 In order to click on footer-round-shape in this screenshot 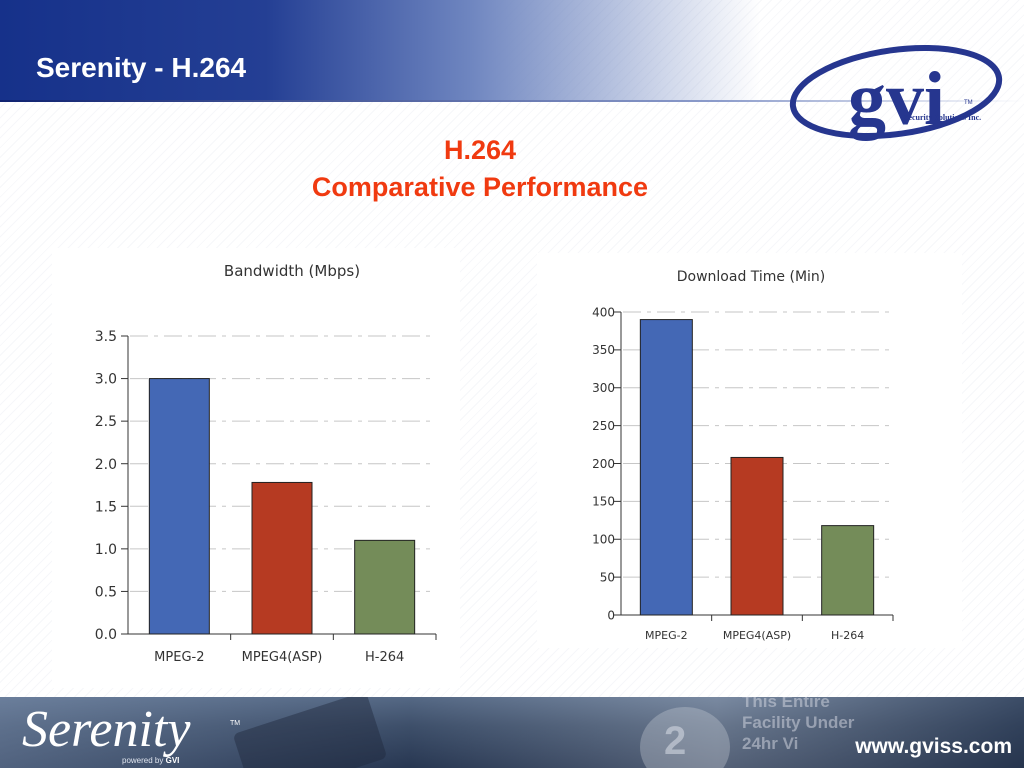, I will do `click(685, 737)`.